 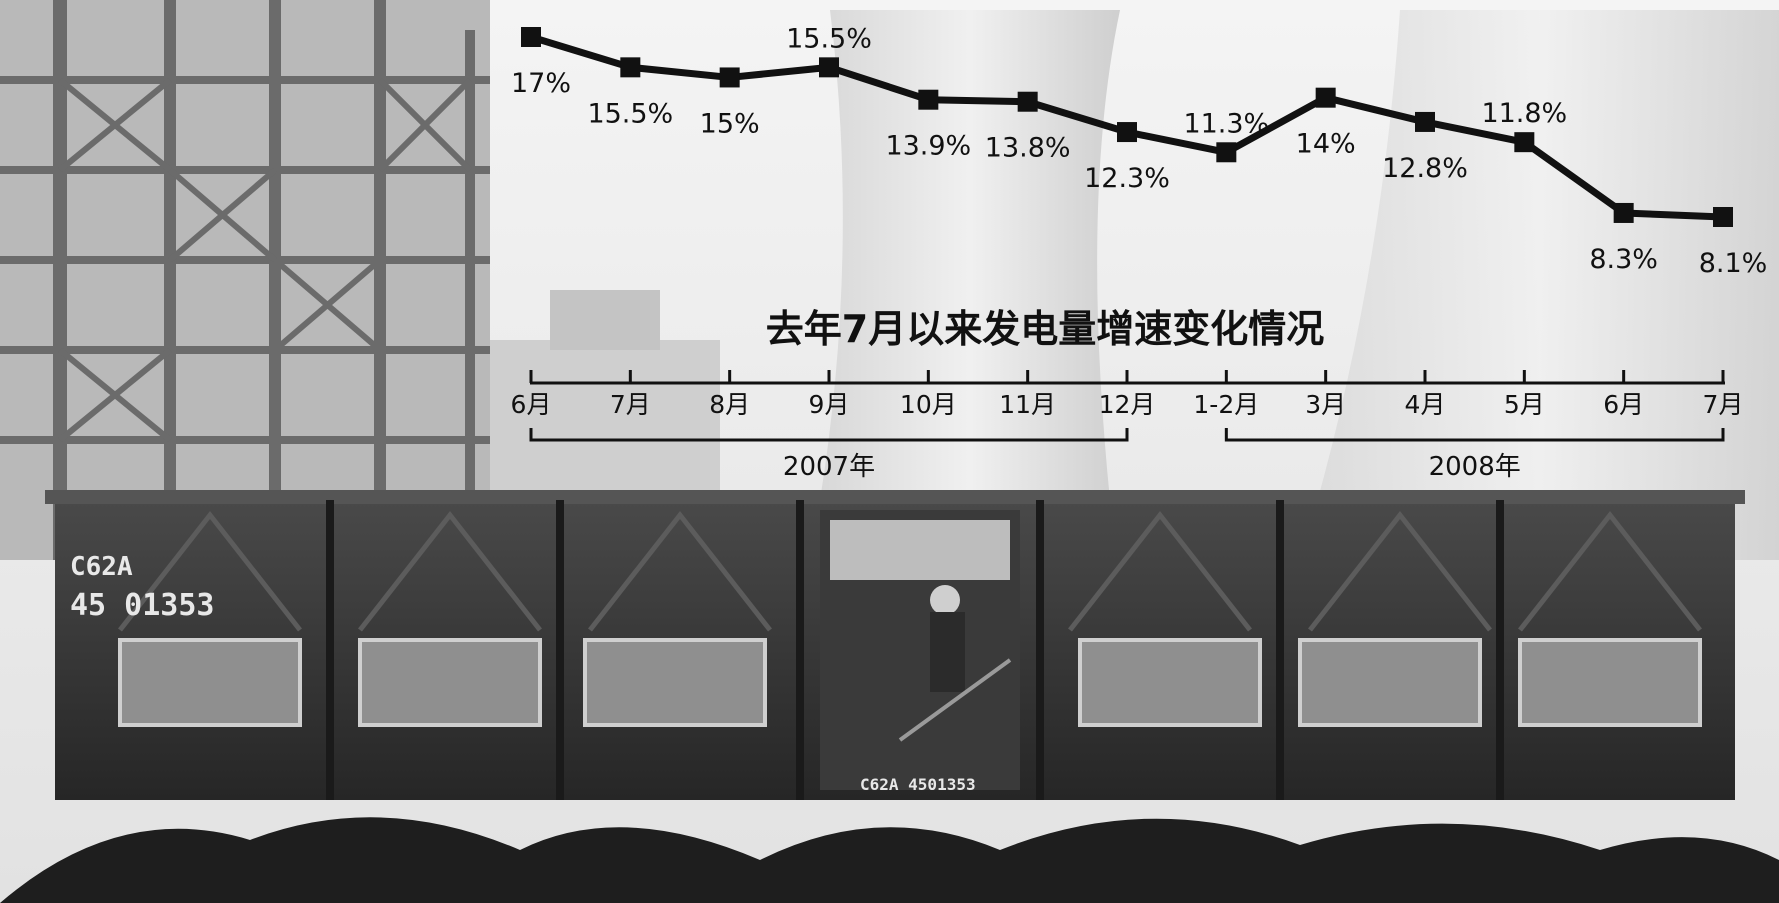 I want to click on data-value-label: 12.3%, so click(x=1127, y=178).